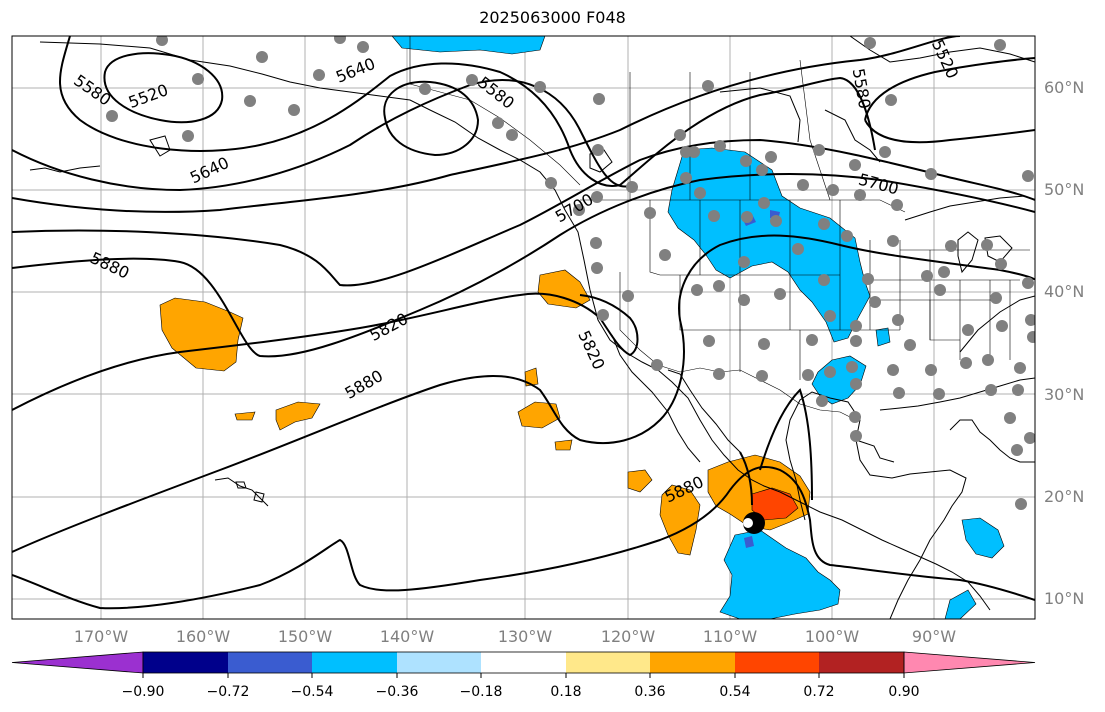 Image resolution: width=1105 pixels, height=712 pixels. What do you see at coordinates (734, 692) in the screenshot?
I see `colorbar-tick-label: 0.54` at bounding box center [734, 692].